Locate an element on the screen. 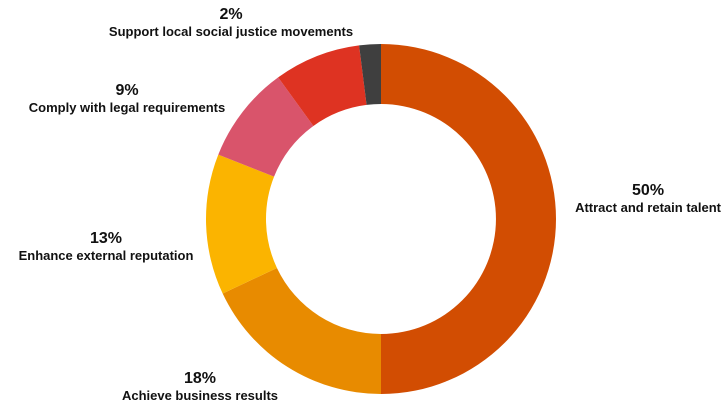 This screenshot has height=404, width=725. pct-attract-talent: 50% is located at coordinates (648, 190).